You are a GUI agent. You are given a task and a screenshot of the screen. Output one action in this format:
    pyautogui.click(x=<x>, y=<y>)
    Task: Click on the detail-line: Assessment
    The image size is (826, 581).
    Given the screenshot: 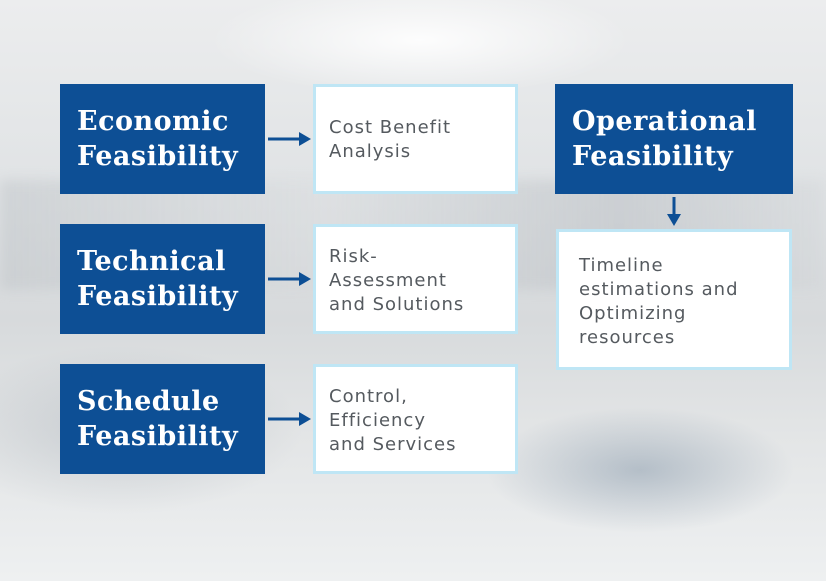 What is the action you would take?
    pyautogui.click(x=388, y=280)
    